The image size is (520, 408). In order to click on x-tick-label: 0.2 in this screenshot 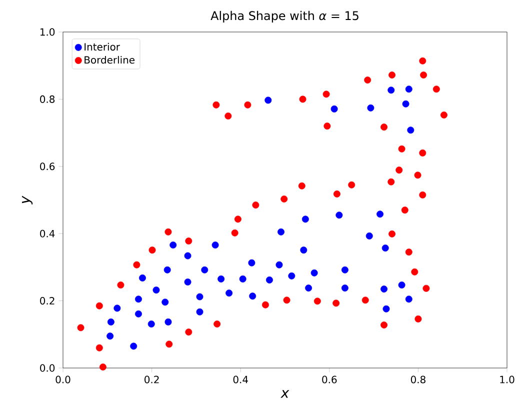, I will do `click(151, 380)`.